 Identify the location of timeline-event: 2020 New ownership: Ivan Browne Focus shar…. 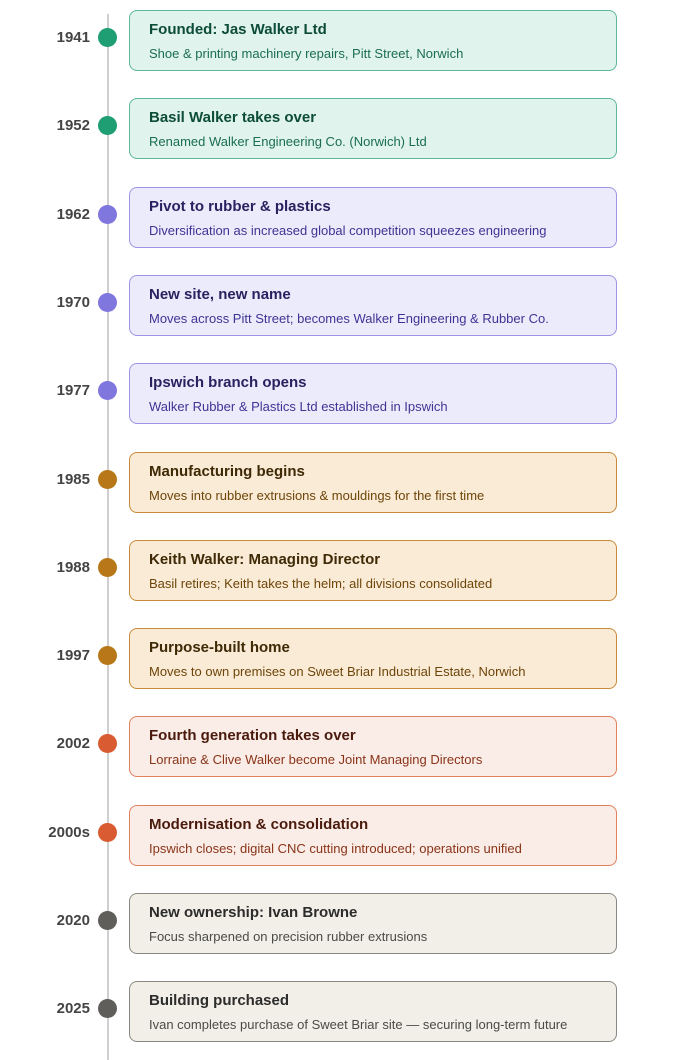
(340, 924).